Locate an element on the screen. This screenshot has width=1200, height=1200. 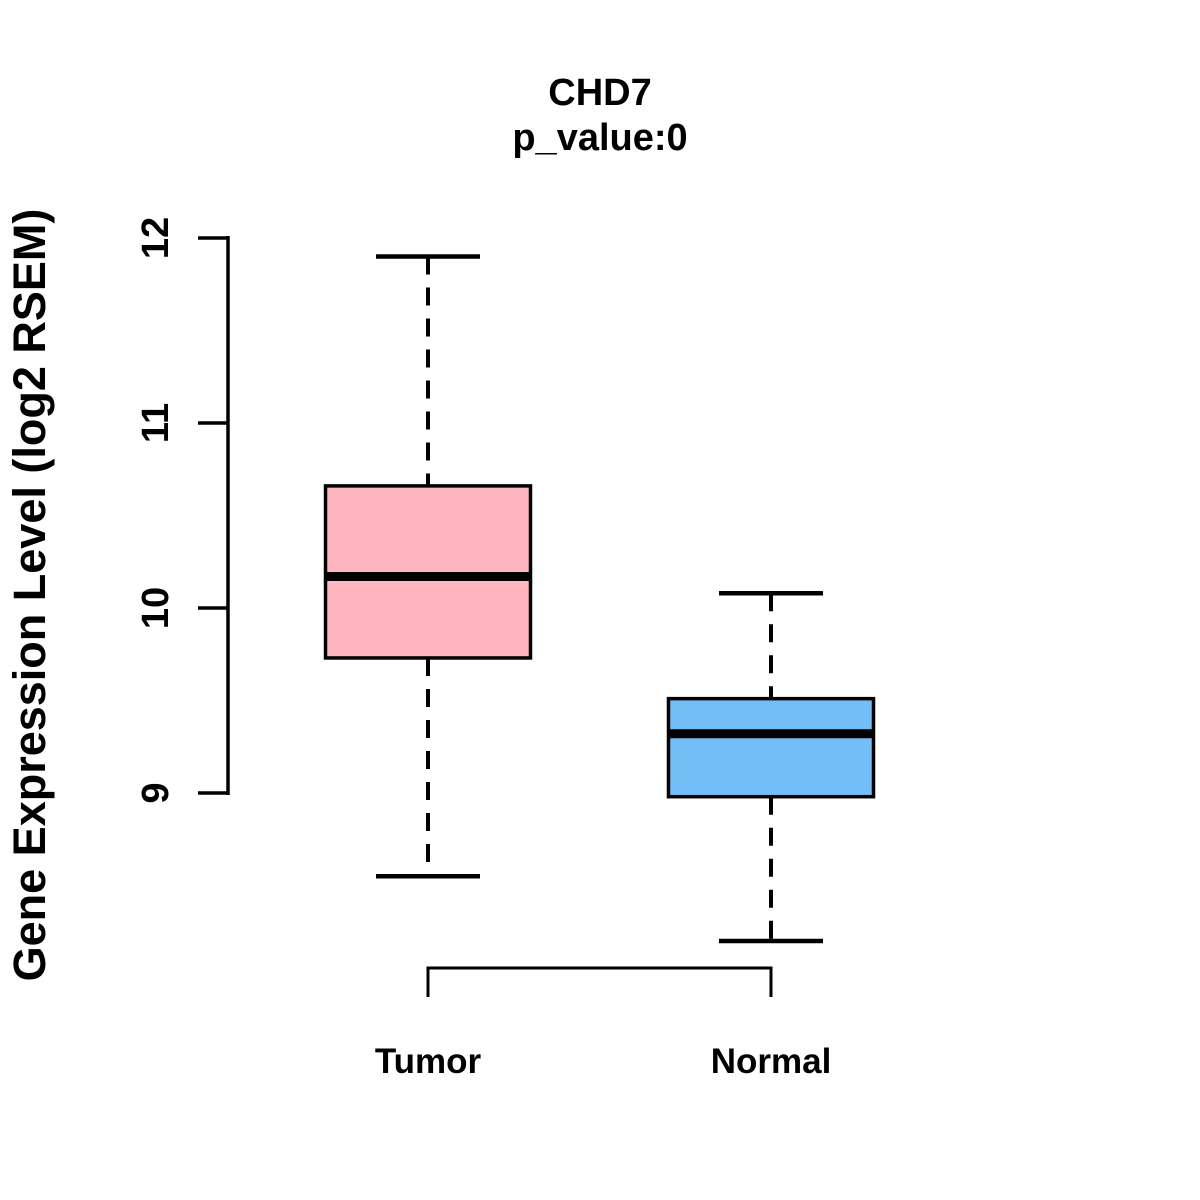
y-tick-label: 9 is located at coordinates (156, 792).